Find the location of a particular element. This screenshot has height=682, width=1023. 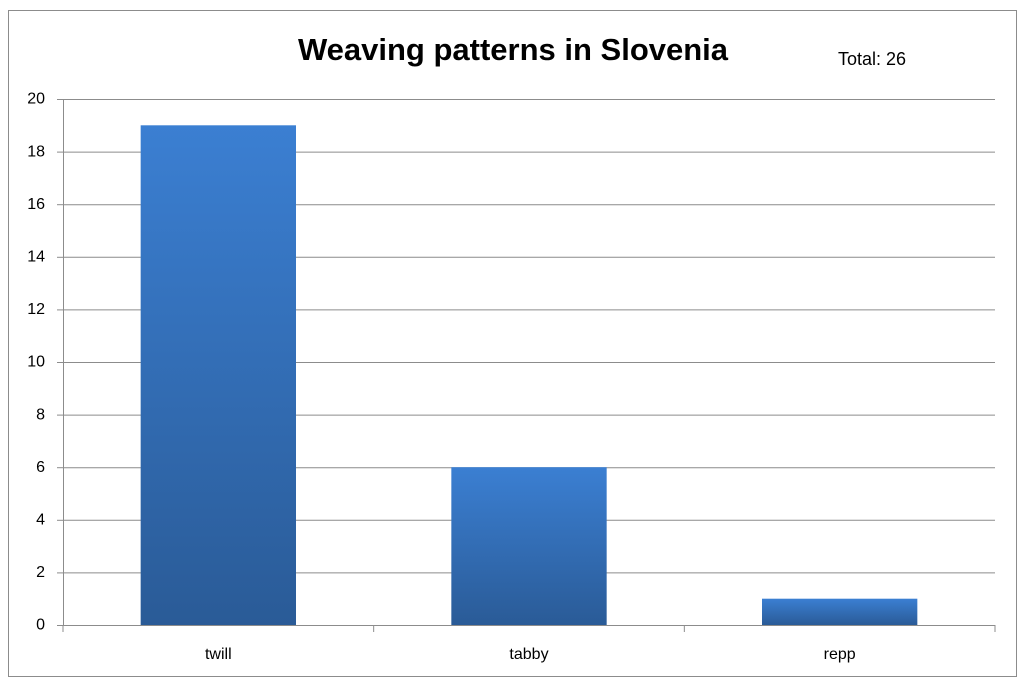

x-tick-label: twill is located at coordinates (218, 654).